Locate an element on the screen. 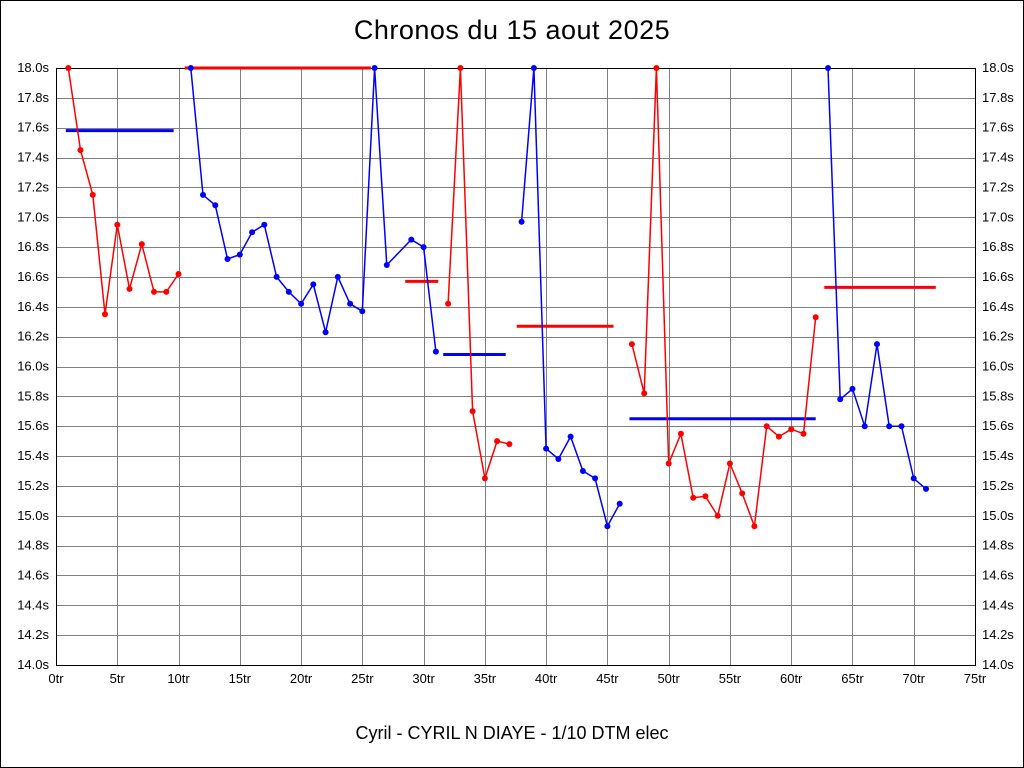 Image resolution: width=1024 pixels, height=768 pixels. y-axis-label-left: 17.2s is located at coordinates (33, 186).